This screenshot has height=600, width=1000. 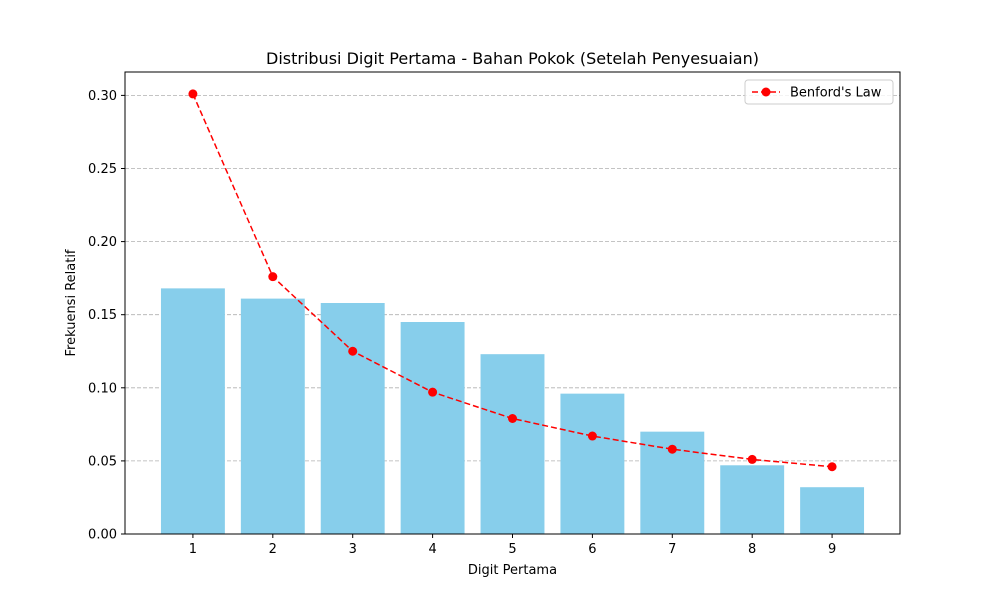 What do you see at coordinates (193, 549) in the screenshot?
I see `x-tick-label: 1` at bounding box center [193, 549].